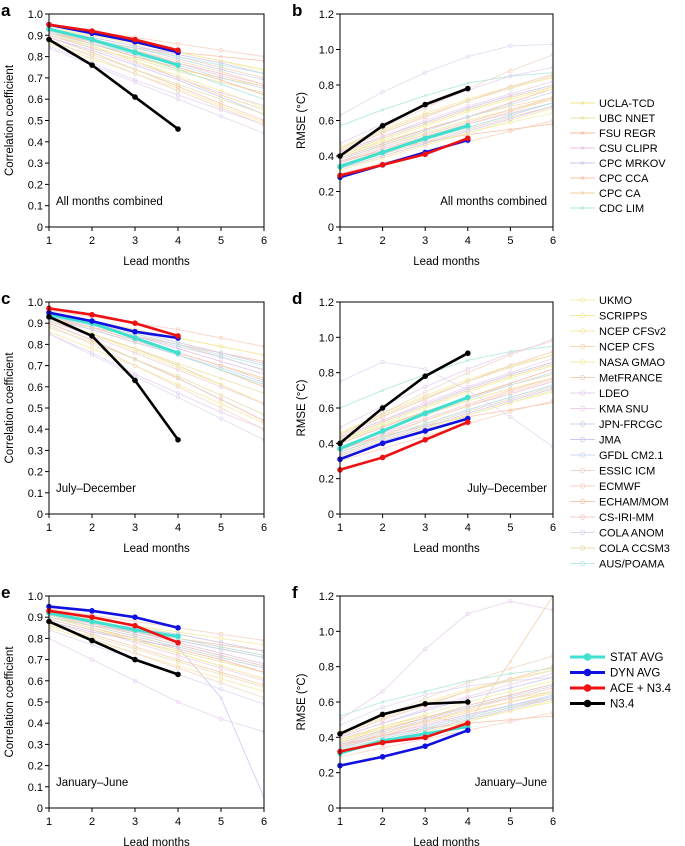 The image size is (685, 846). What do you see at coordinates (622, 705) in the screenshot?
I see `legend-label: N3.4` at bounding box center [622, 705].